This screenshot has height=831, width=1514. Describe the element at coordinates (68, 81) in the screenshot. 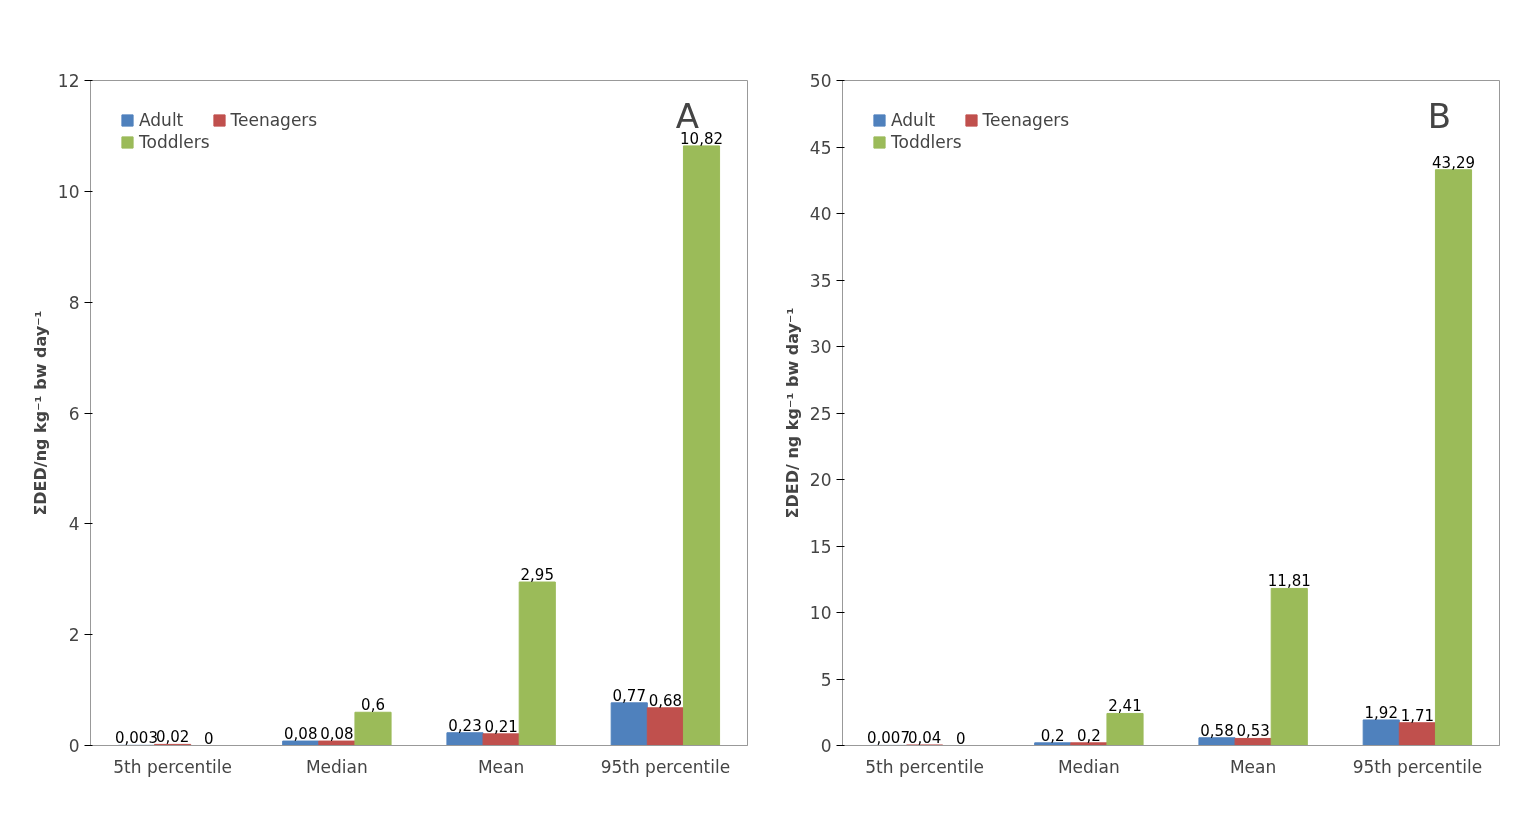

I see `y-tick-label: 12` at that location.